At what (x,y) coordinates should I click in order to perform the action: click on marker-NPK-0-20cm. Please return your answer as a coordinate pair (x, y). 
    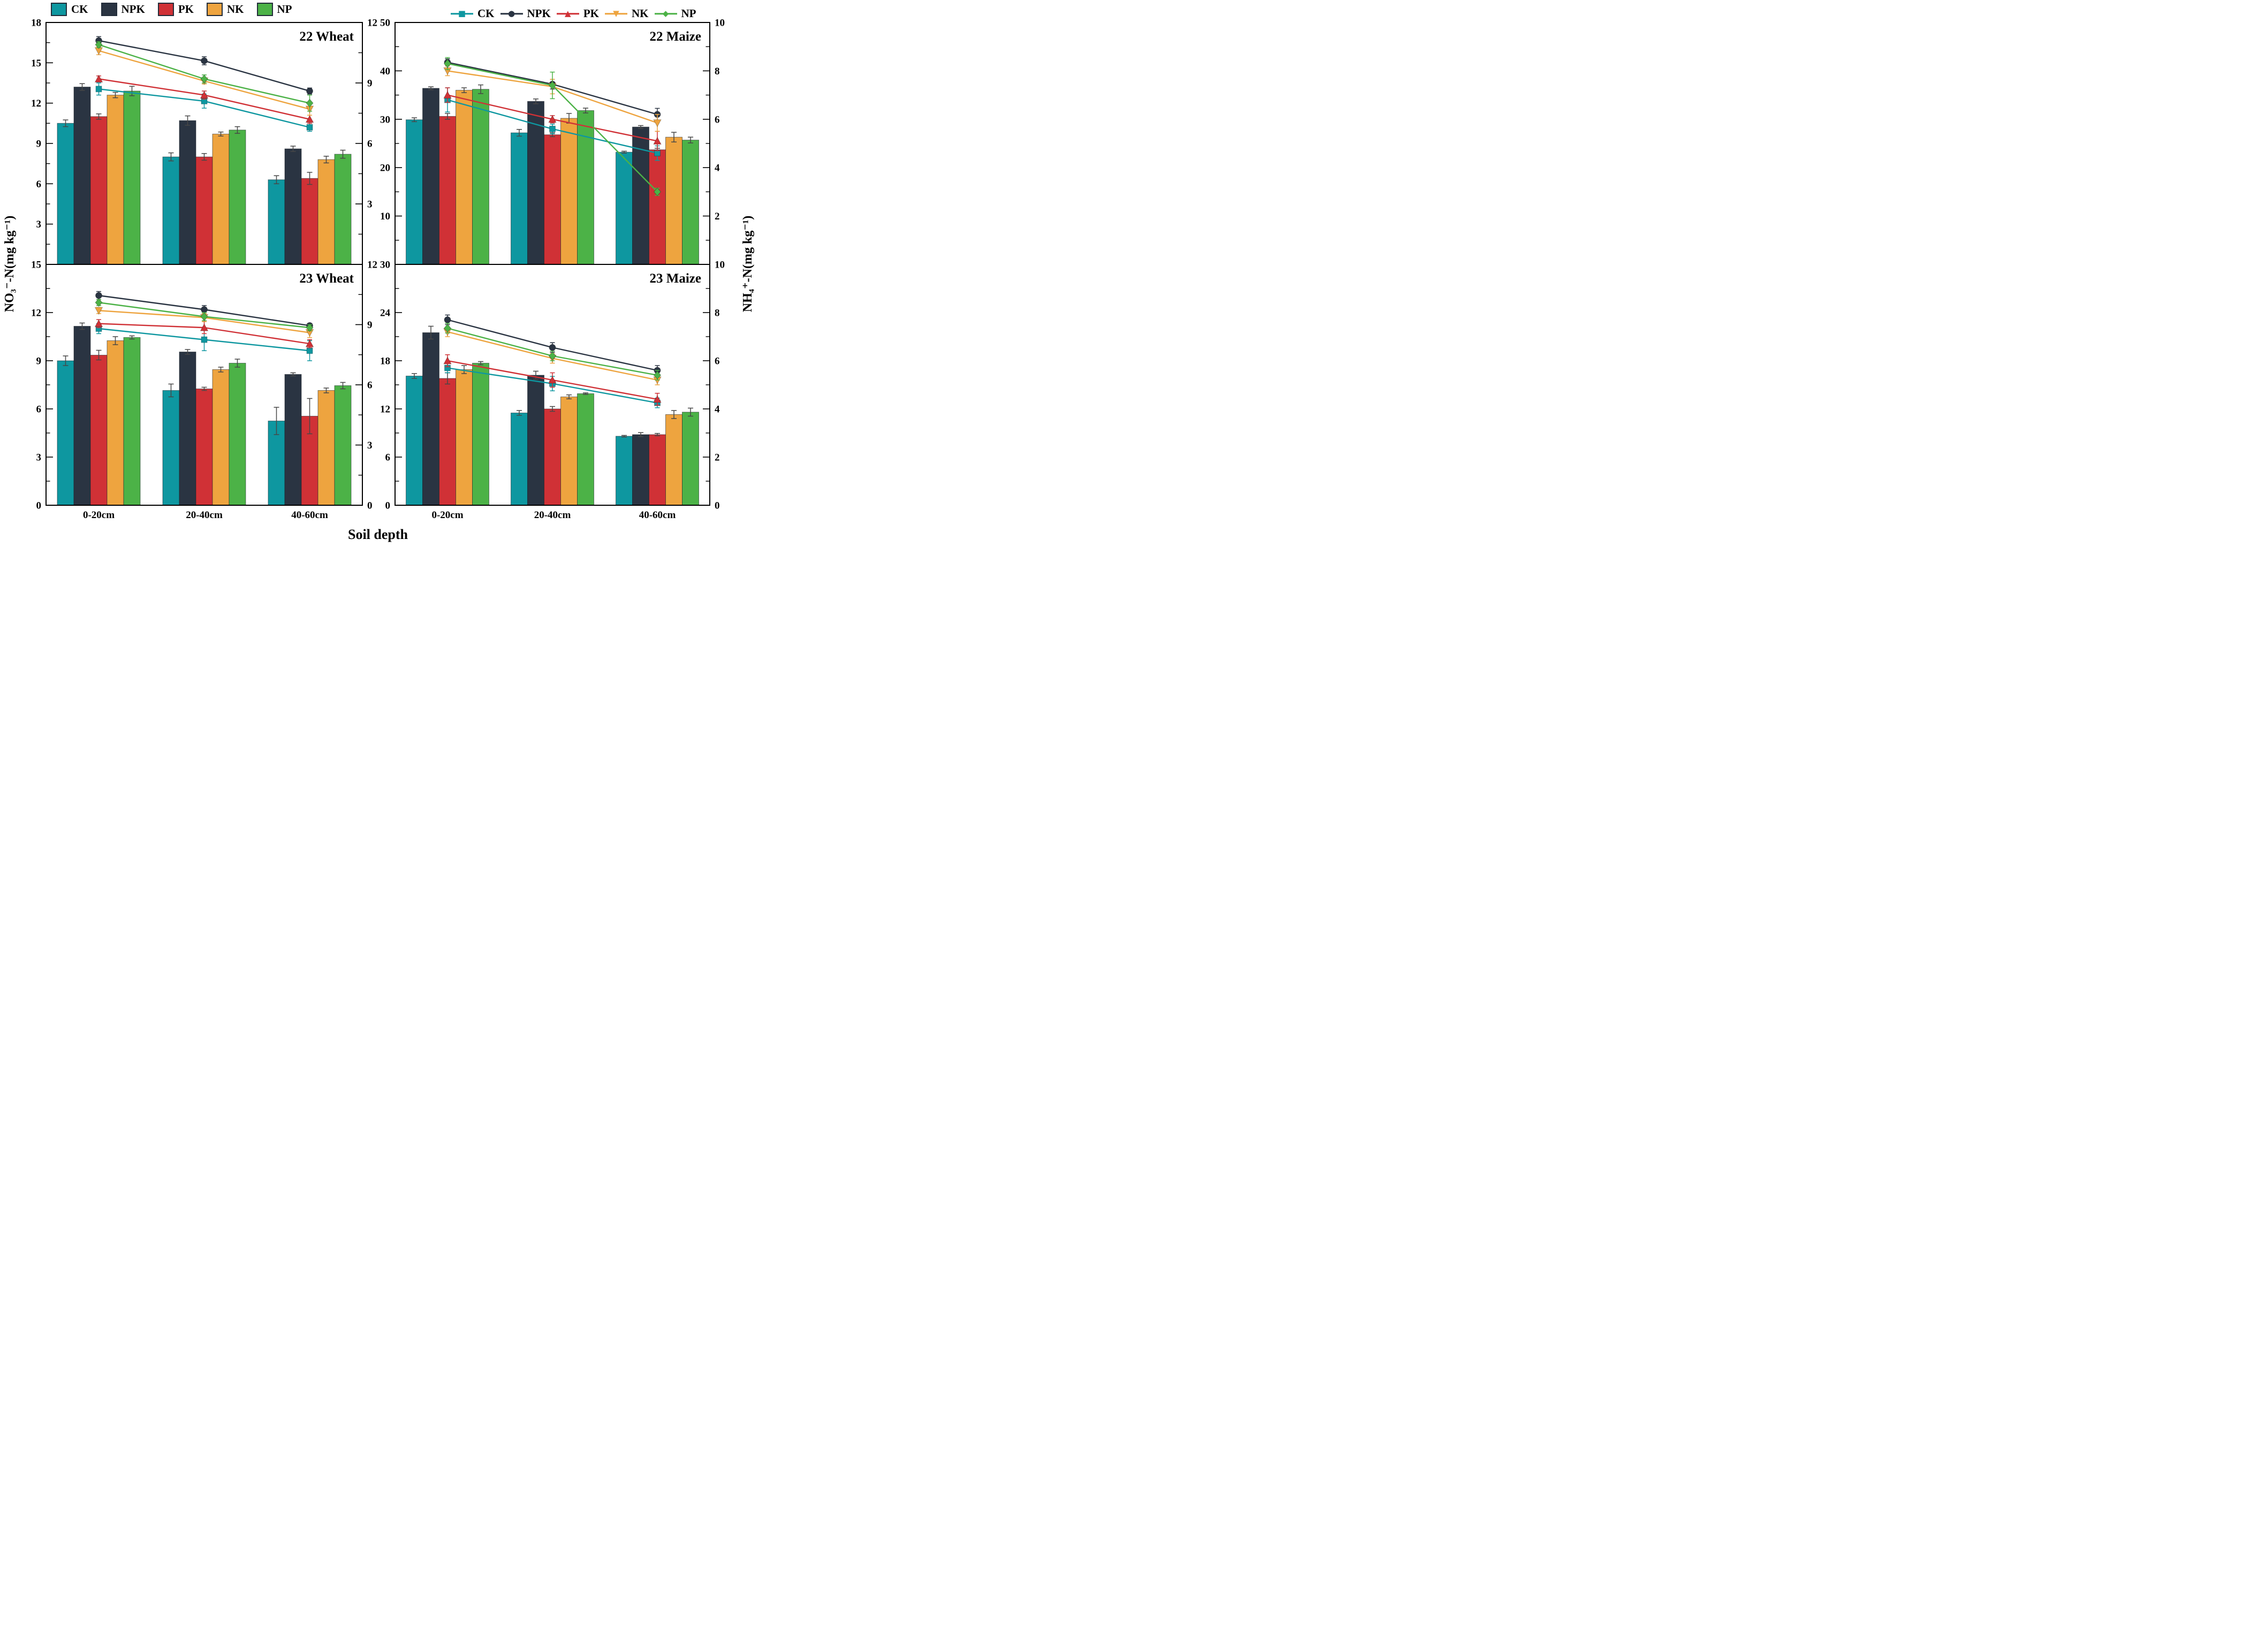
    Looking at the image, I should click on (447, 319).